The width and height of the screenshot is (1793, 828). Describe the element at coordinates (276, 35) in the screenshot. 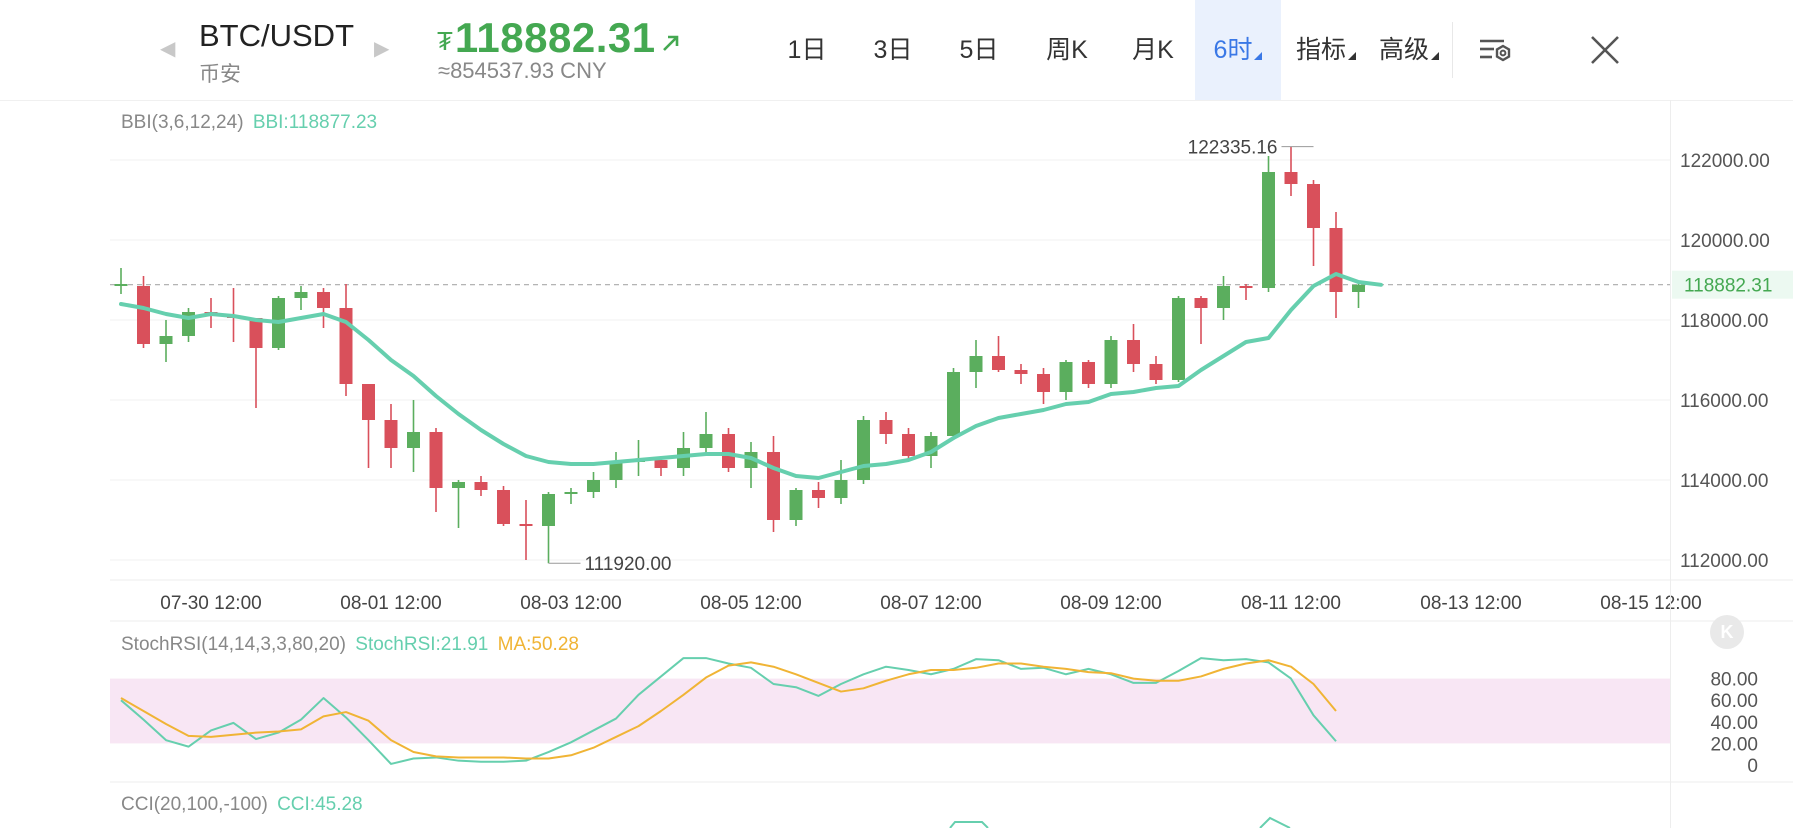

I see `pair-name: BTC/USDT` at that location.